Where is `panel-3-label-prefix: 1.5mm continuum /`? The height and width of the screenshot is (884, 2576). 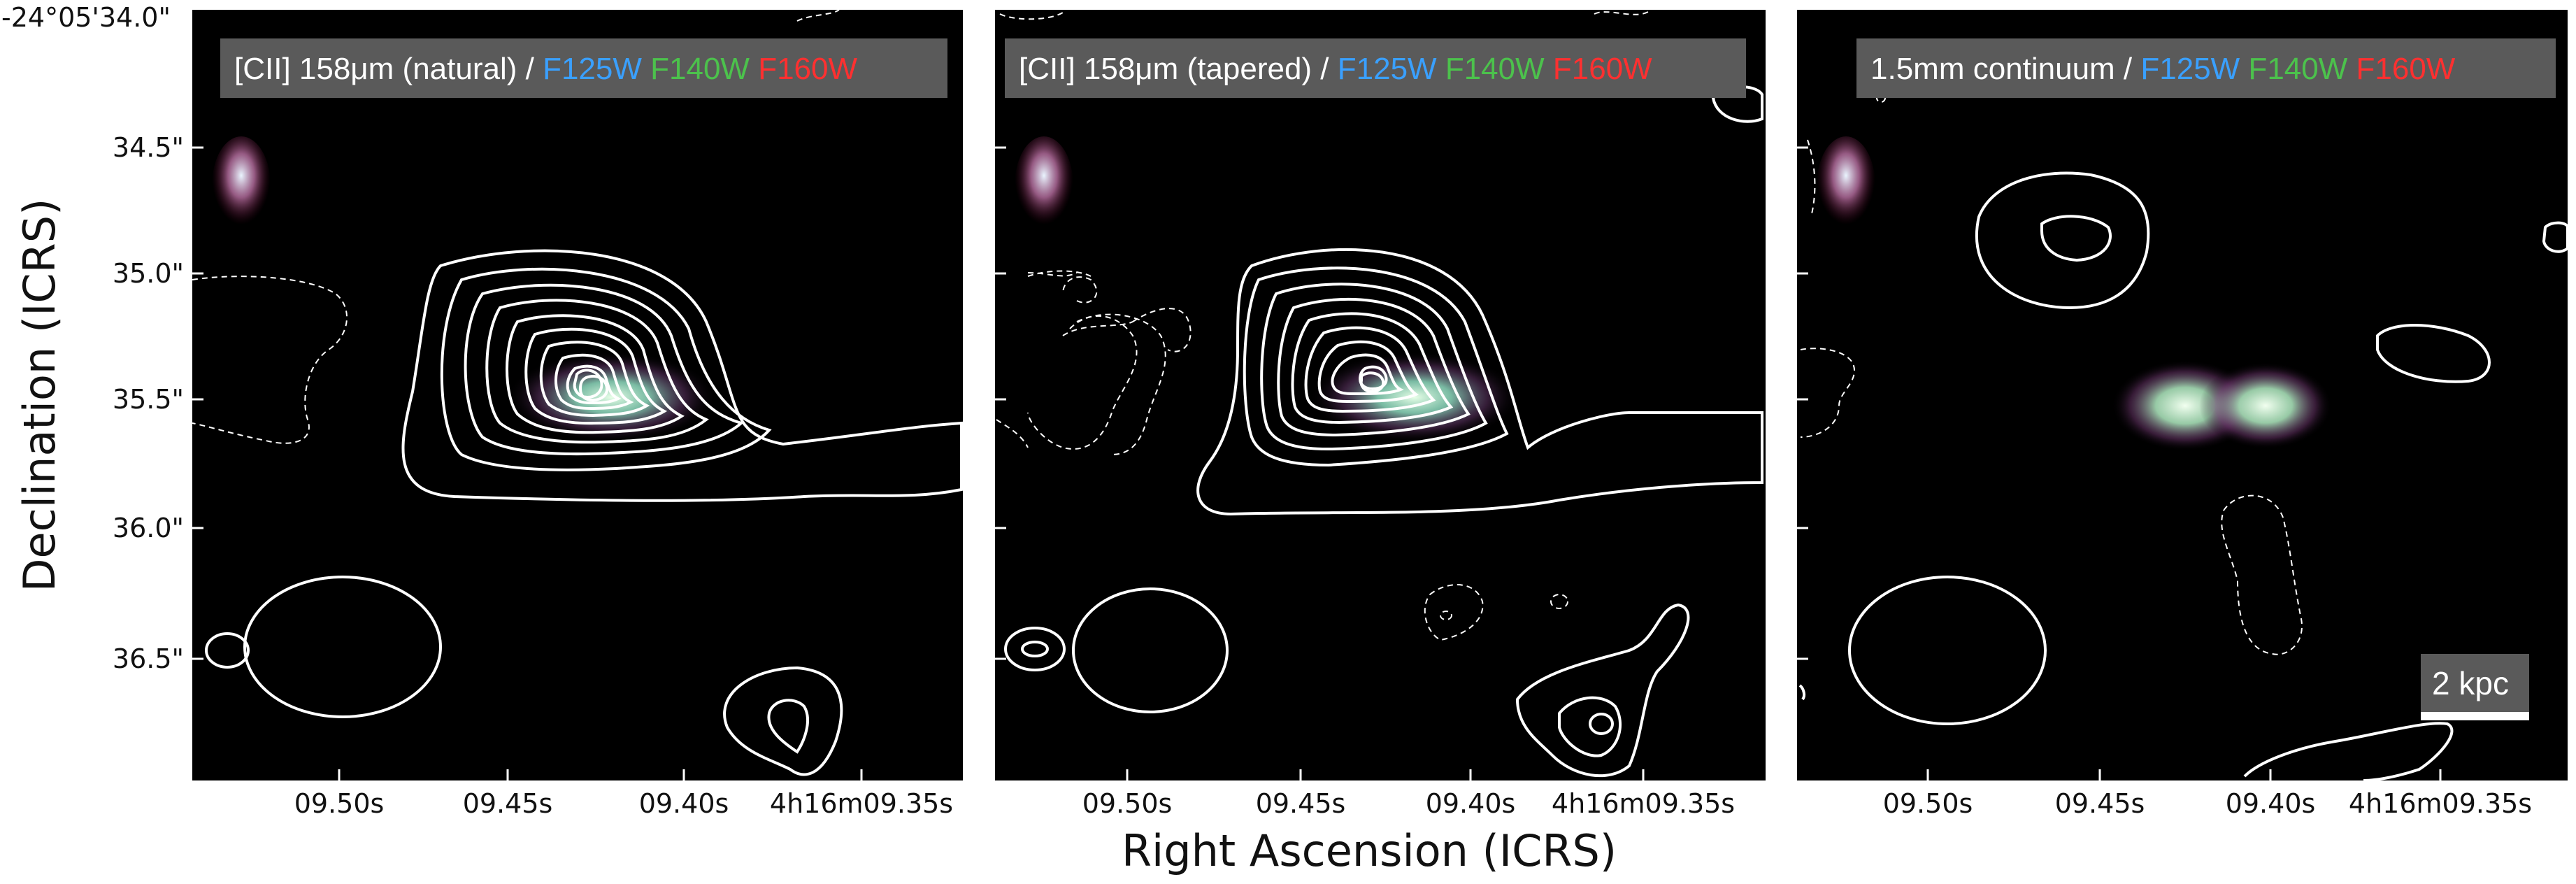
panel-3-label-prefix: 1.5mm continuum / is located at coordinates (2005, 69).